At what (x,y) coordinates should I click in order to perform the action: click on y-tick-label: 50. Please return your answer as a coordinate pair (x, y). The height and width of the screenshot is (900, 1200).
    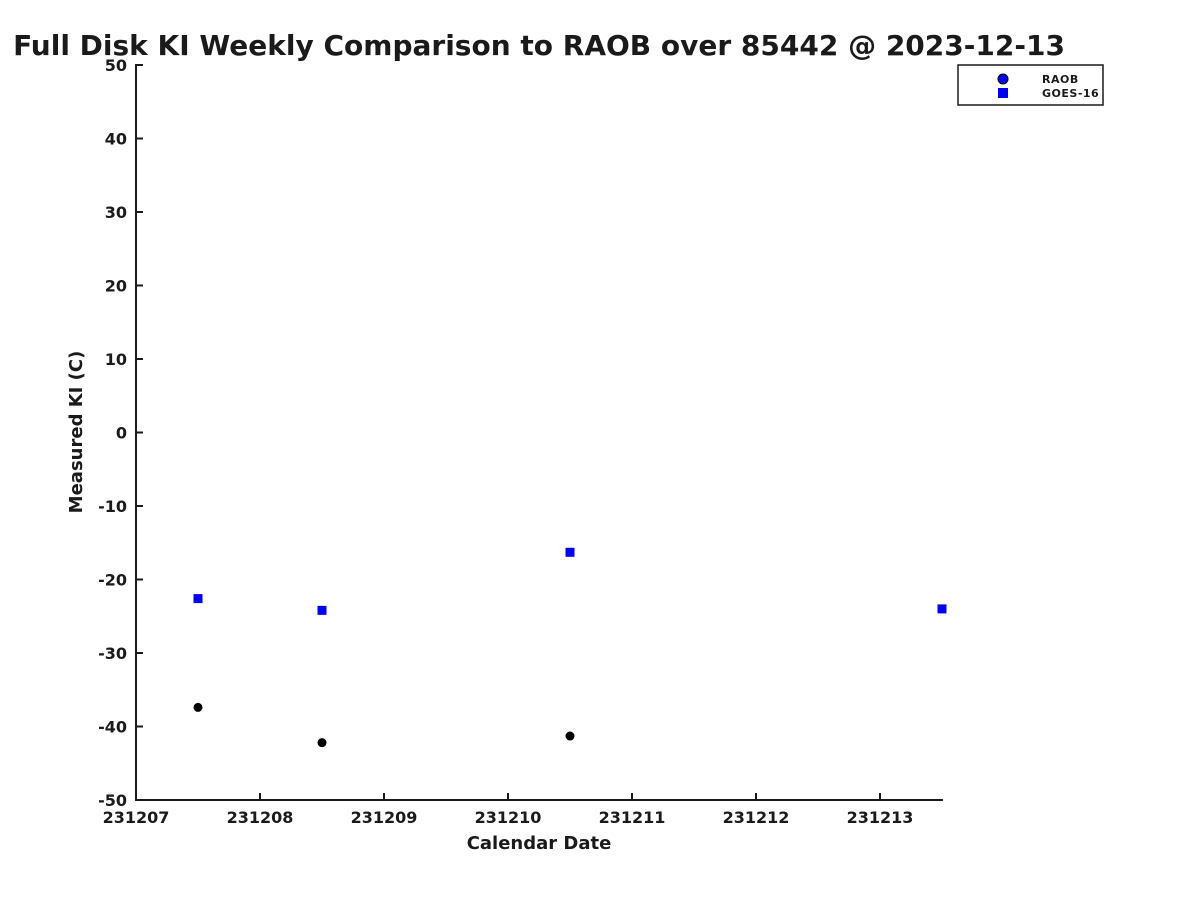
    Looking at the image, I should click on (116, 65).